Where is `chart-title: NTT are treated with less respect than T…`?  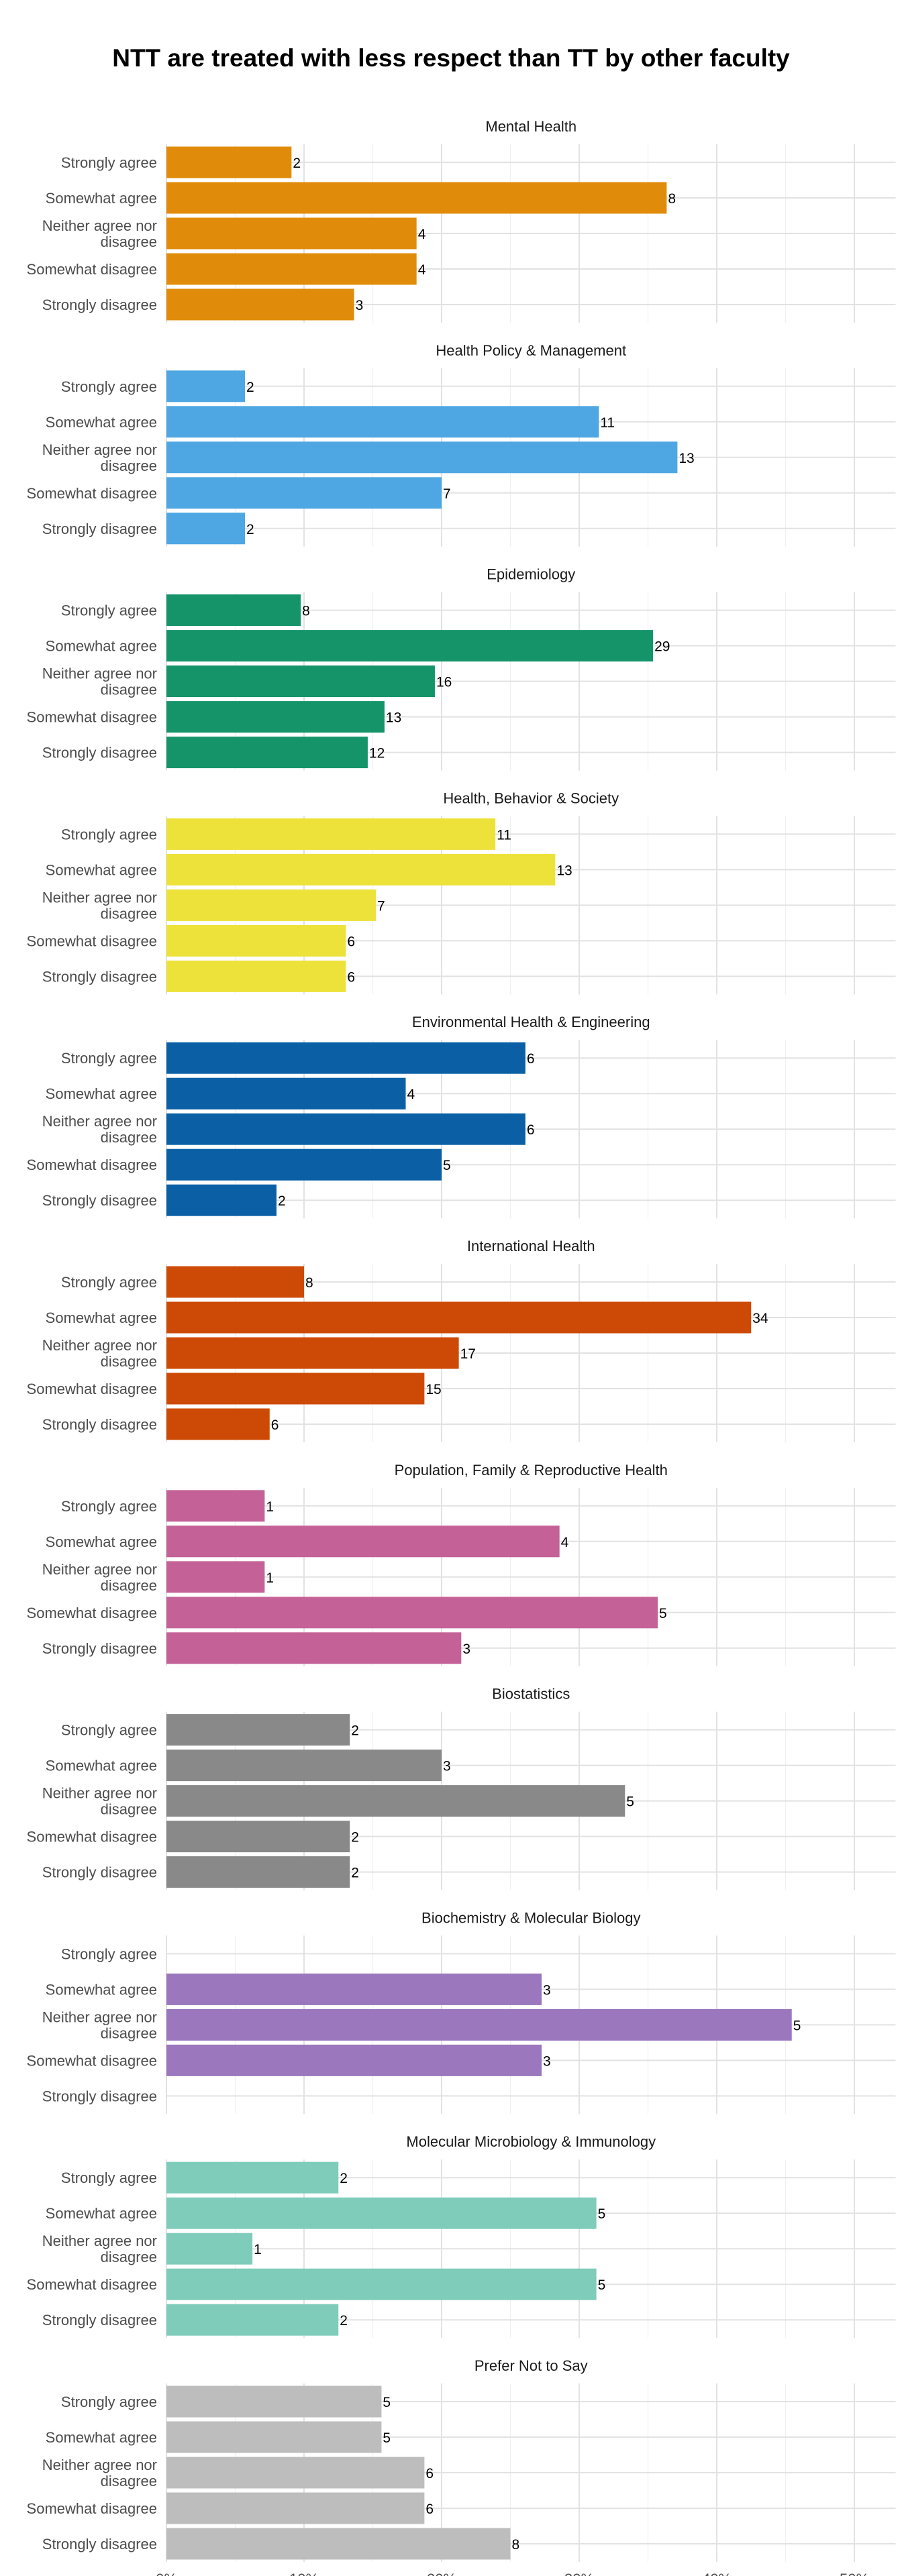
chart-title: NTT are treated with less respect than T… is located at coordinates (451, 58).